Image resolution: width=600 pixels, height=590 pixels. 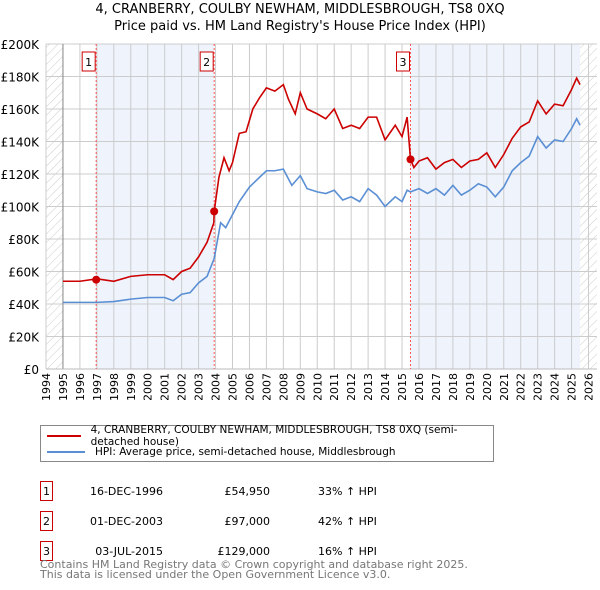 I want to click on sale-badge: 3, so click(x=46, y=551).